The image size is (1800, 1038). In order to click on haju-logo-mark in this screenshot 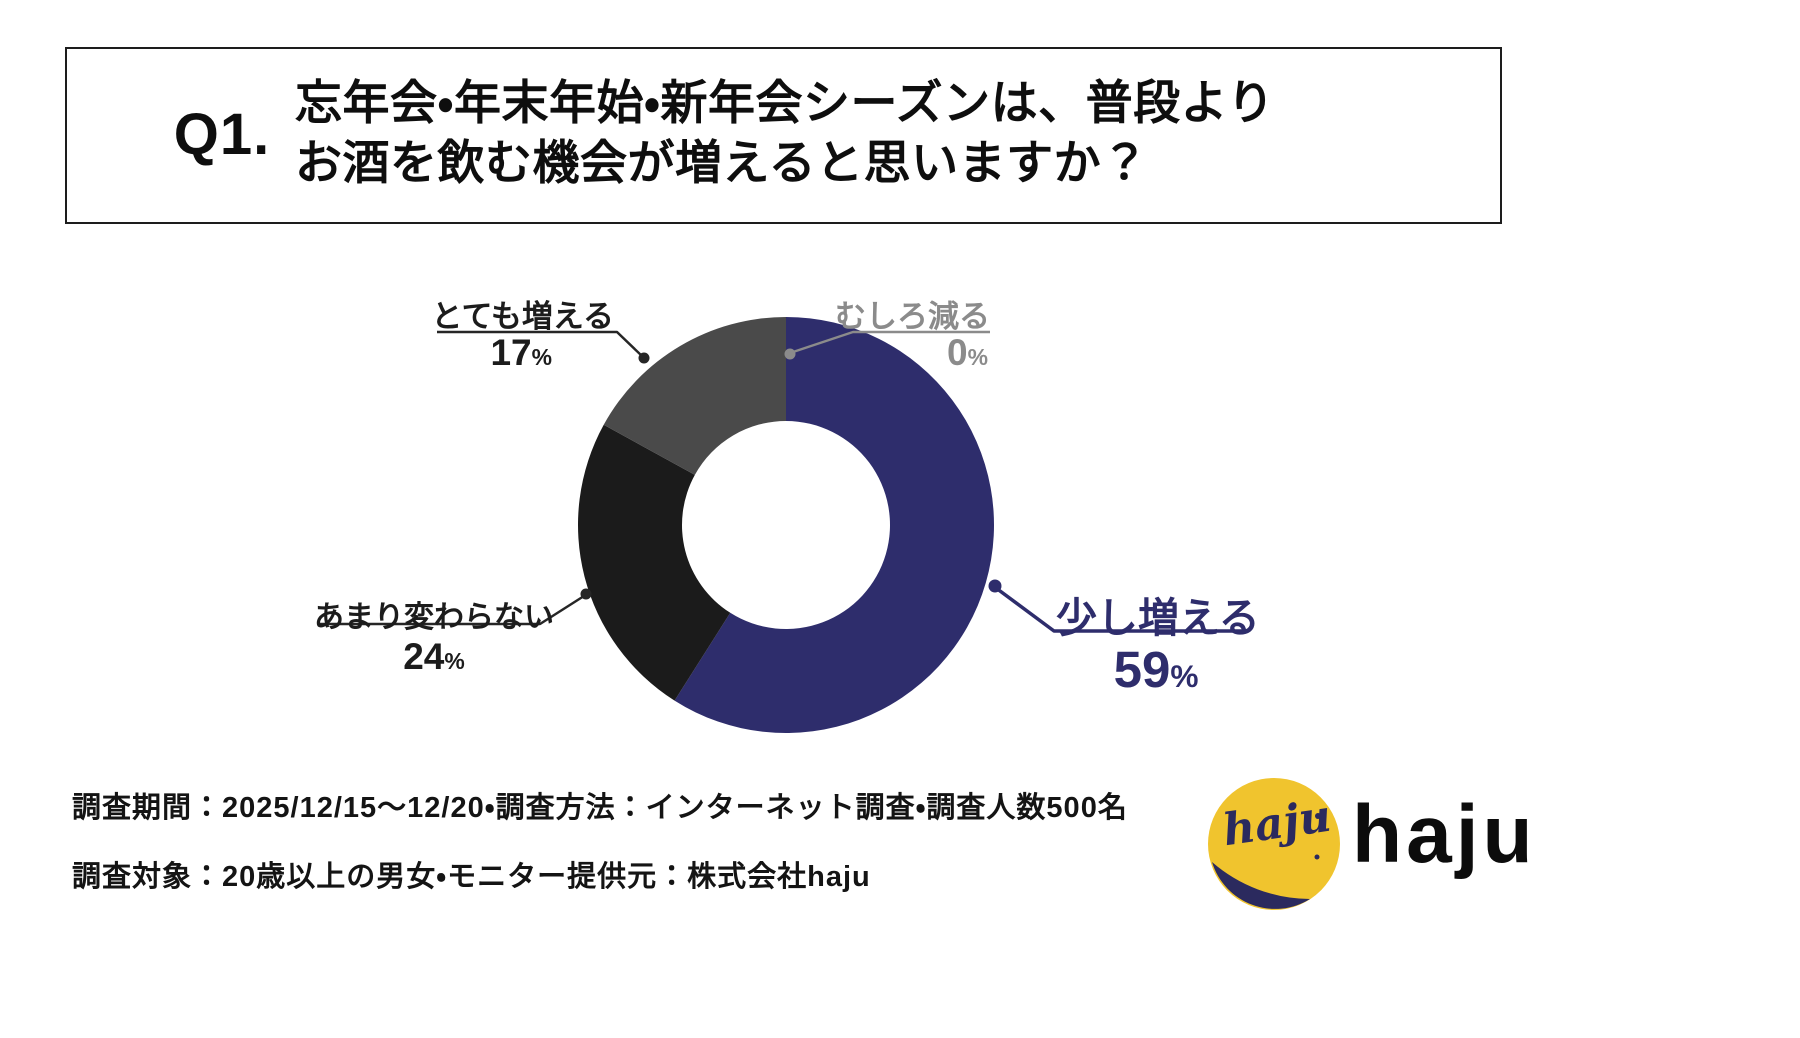, I will do `click(1274, 844)`.